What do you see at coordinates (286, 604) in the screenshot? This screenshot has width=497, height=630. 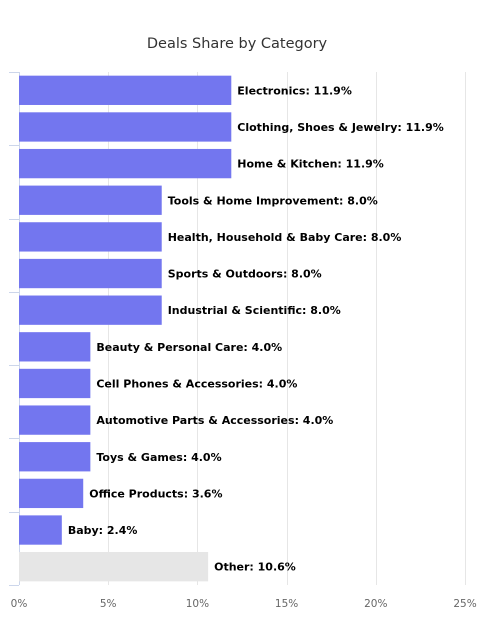 I see `x-tick-label: 15%` at bounding box center [286, 604].